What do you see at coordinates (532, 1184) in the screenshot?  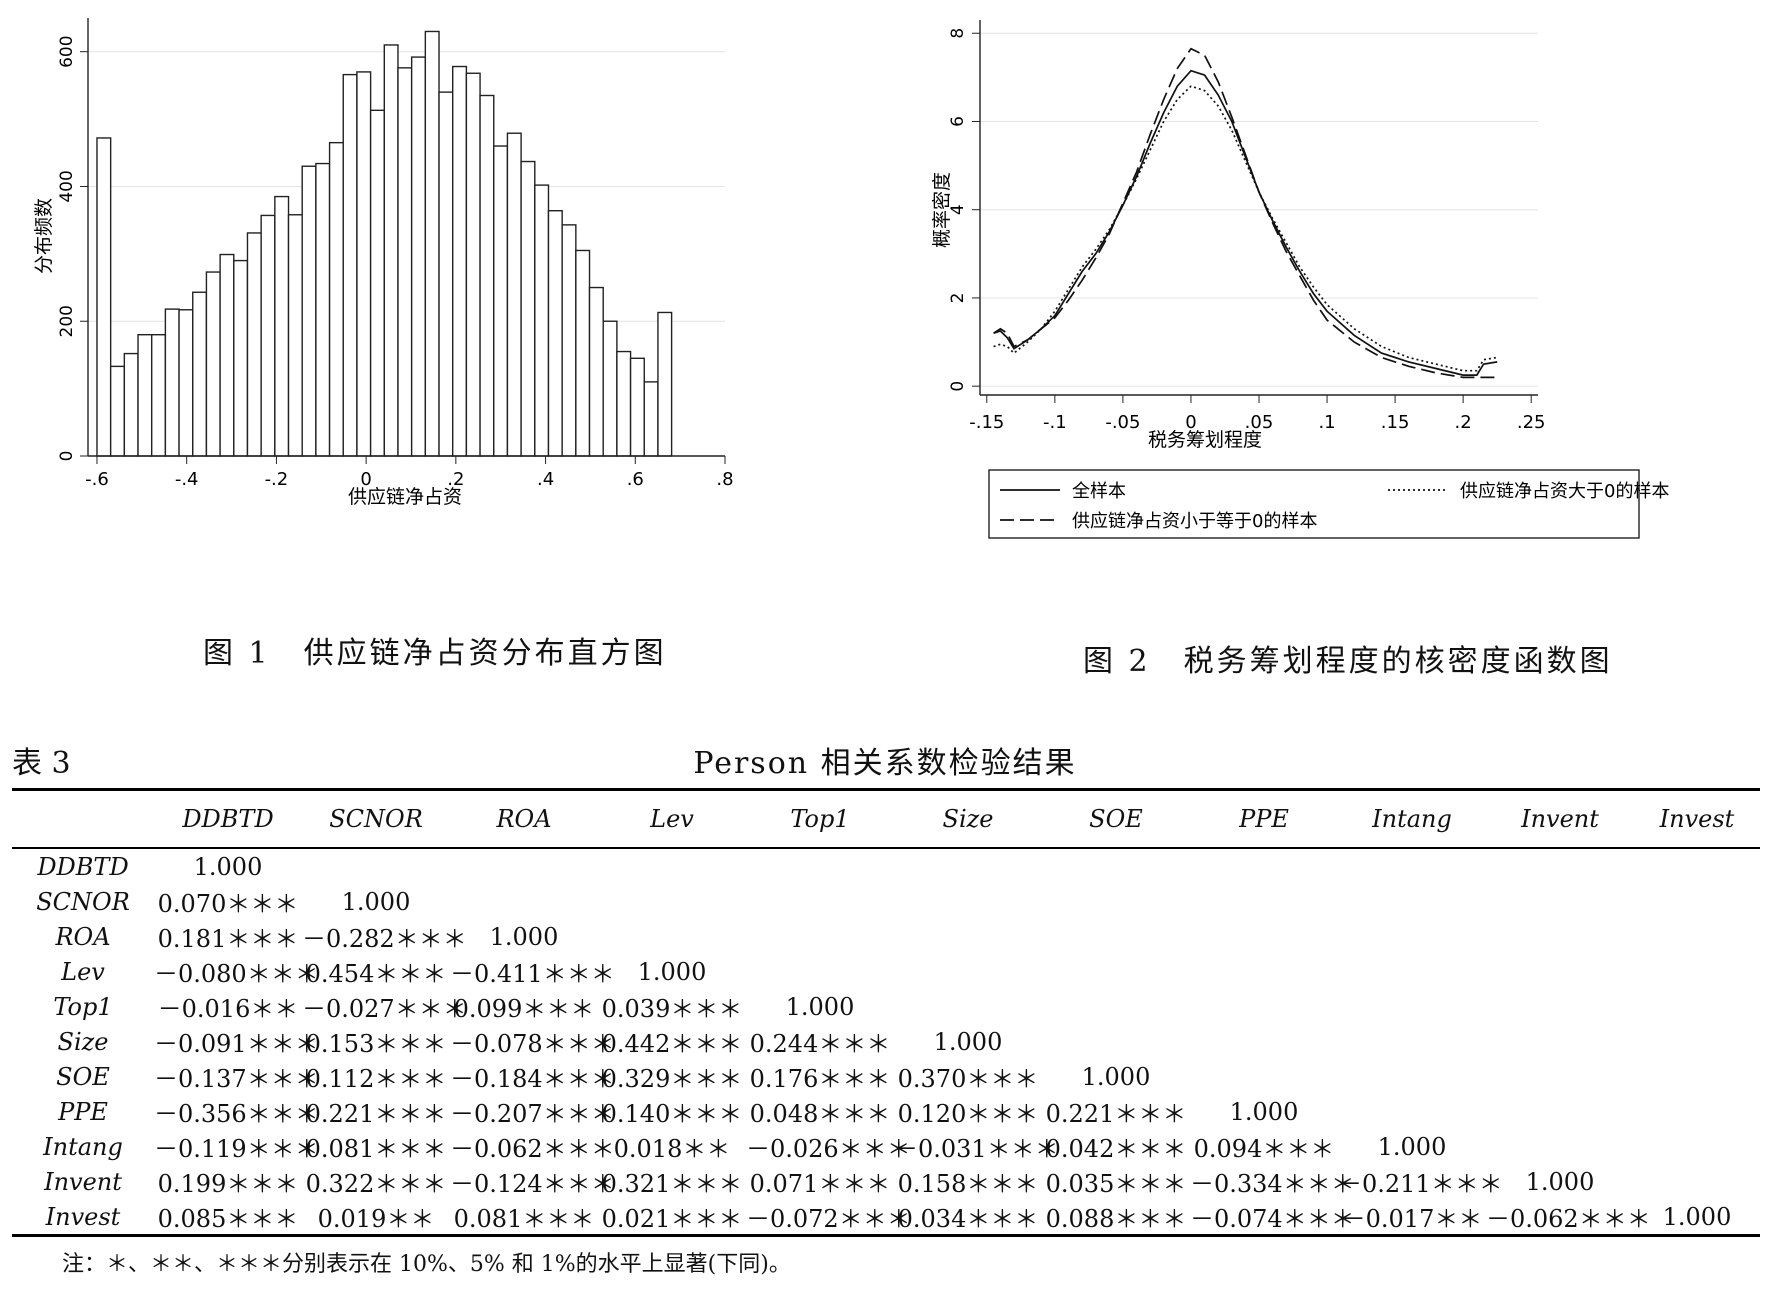 I see `table-cell: －0.124＊＊＊` at bounding box center [532, 1184].